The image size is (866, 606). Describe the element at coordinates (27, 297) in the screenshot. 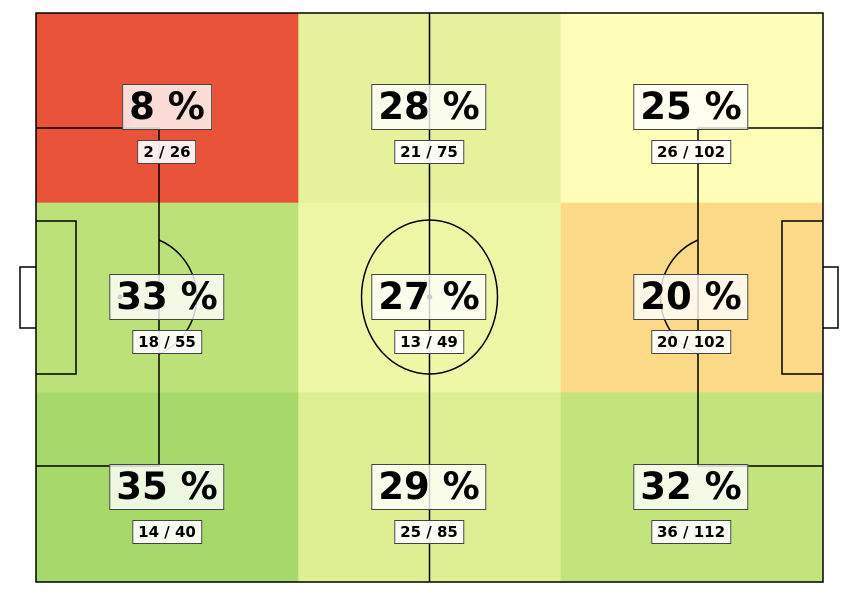

I see `left-goal` at that location.